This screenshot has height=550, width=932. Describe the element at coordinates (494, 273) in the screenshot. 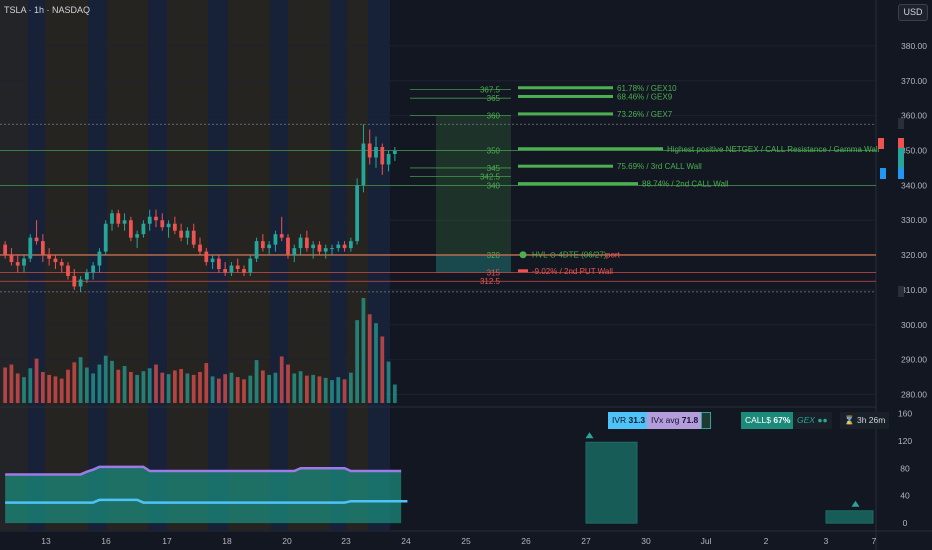

I see `strike-label: 315` at that location.